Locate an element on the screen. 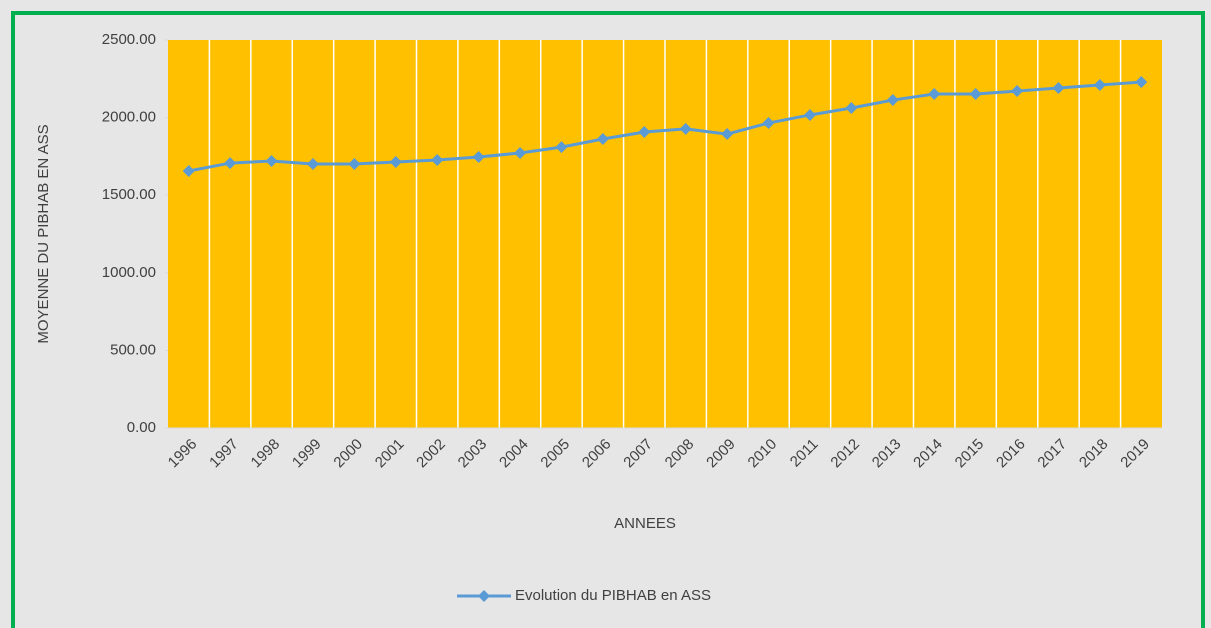 This screenshot has height=628, width=1211. series-line is located at coordinates (665, 126).